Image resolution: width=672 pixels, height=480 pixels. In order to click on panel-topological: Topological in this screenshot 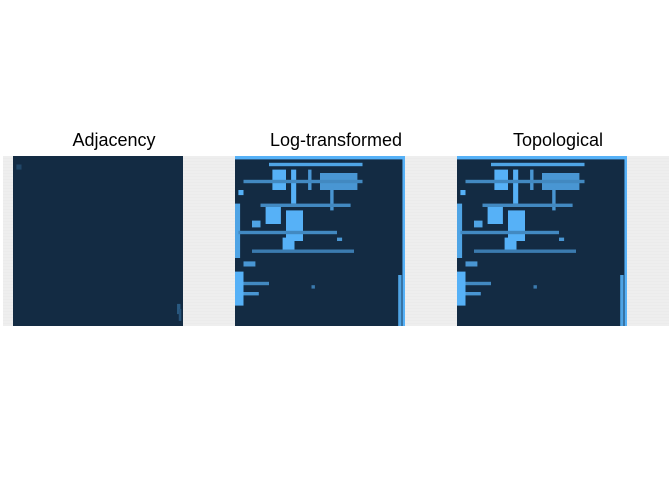, I will do `click(558, 228)`.